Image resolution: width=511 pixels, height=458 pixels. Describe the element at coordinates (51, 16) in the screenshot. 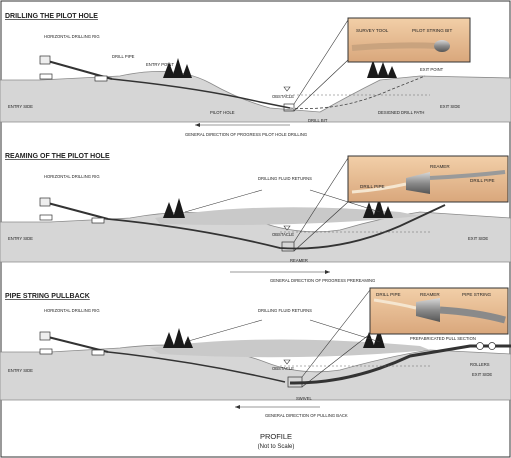

I see `panel1-title: DRILLING THE PILOT HOLE` at that location.